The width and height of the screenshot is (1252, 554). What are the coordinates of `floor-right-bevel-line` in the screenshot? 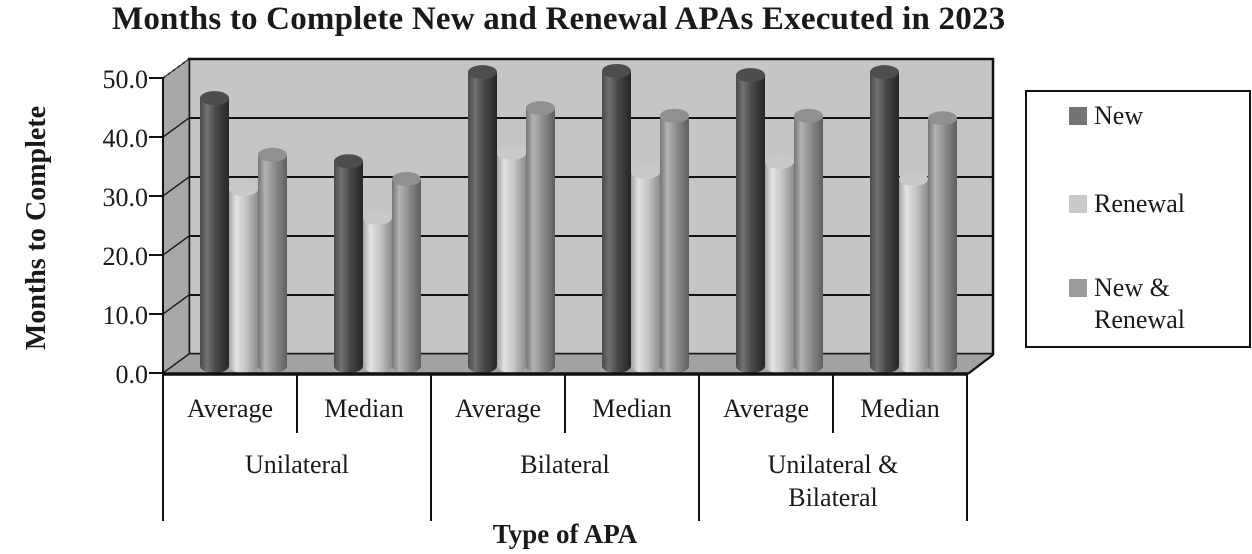 It's located at (980, 364).